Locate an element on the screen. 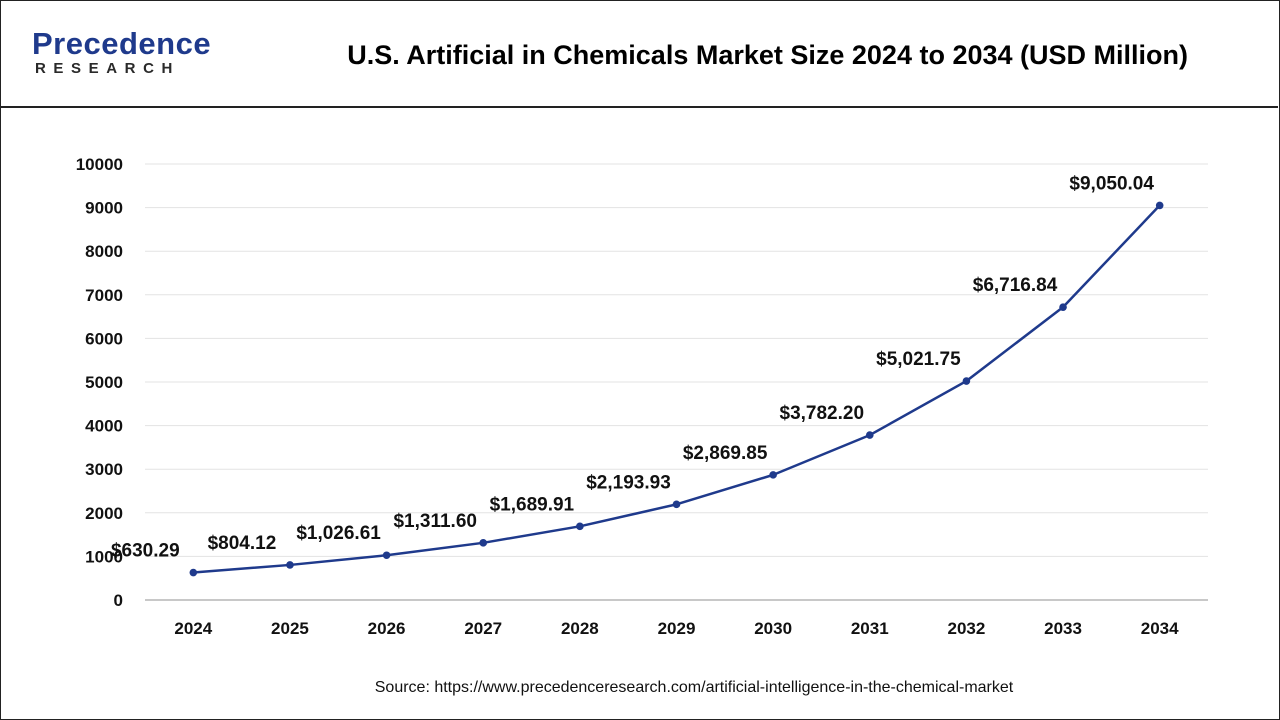  data-label: $2,869.85 is located at coordinates (725, 453).